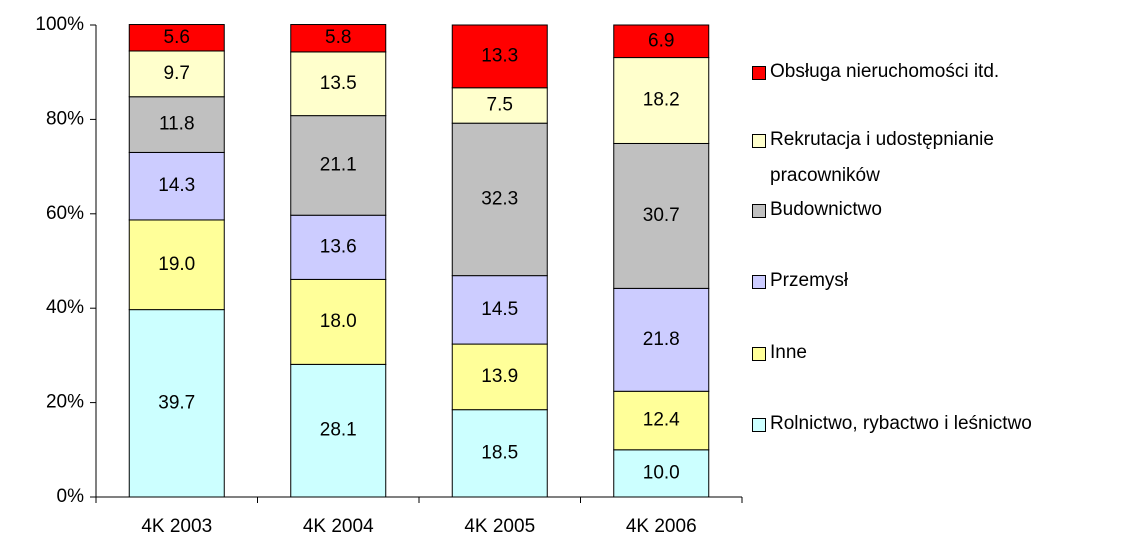 The image size is (1129, 545). I want to click on data-label: 7.5, so click(500, 104).